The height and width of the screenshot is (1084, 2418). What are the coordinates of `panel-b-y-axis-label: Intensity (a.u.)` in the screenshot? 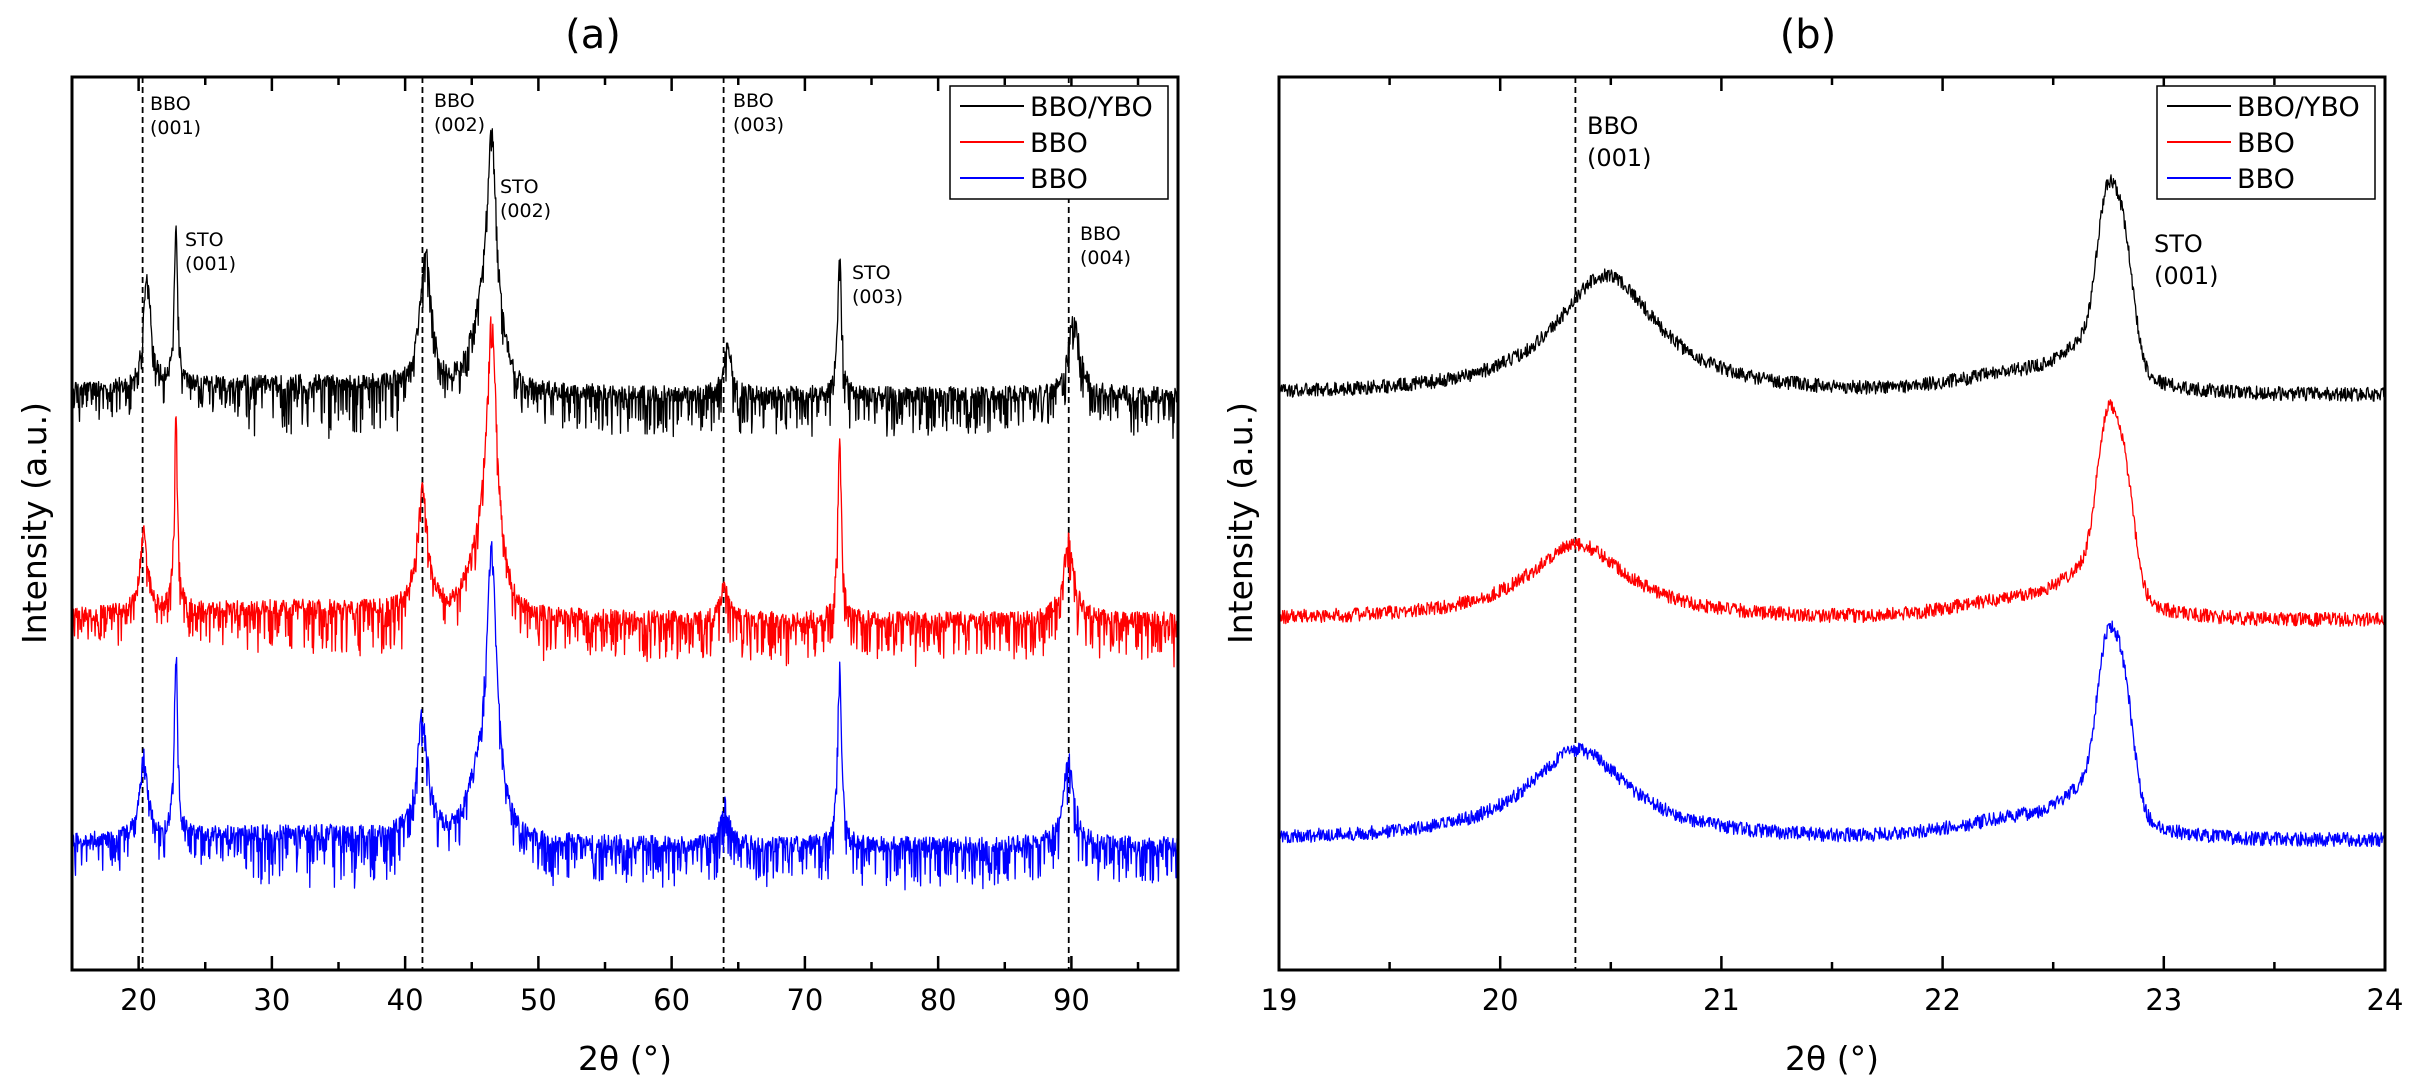 It's located at (1240, 523).